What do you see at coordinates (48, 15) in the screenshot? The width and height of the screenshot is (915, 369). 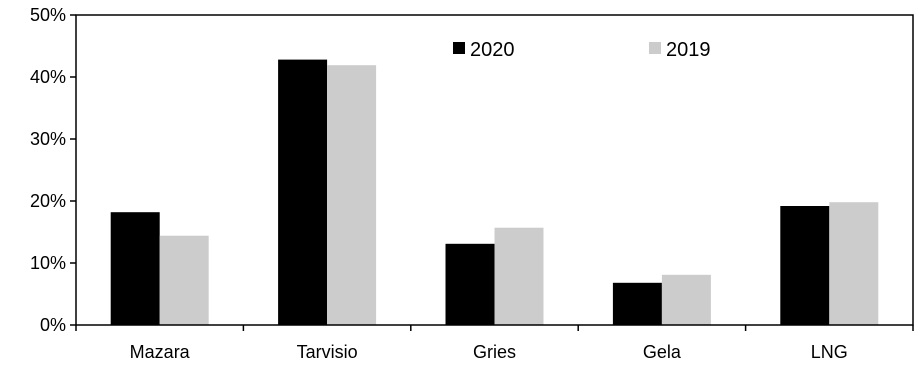 I see `y-tick-label: 50%` at bounding box center [48, 15].